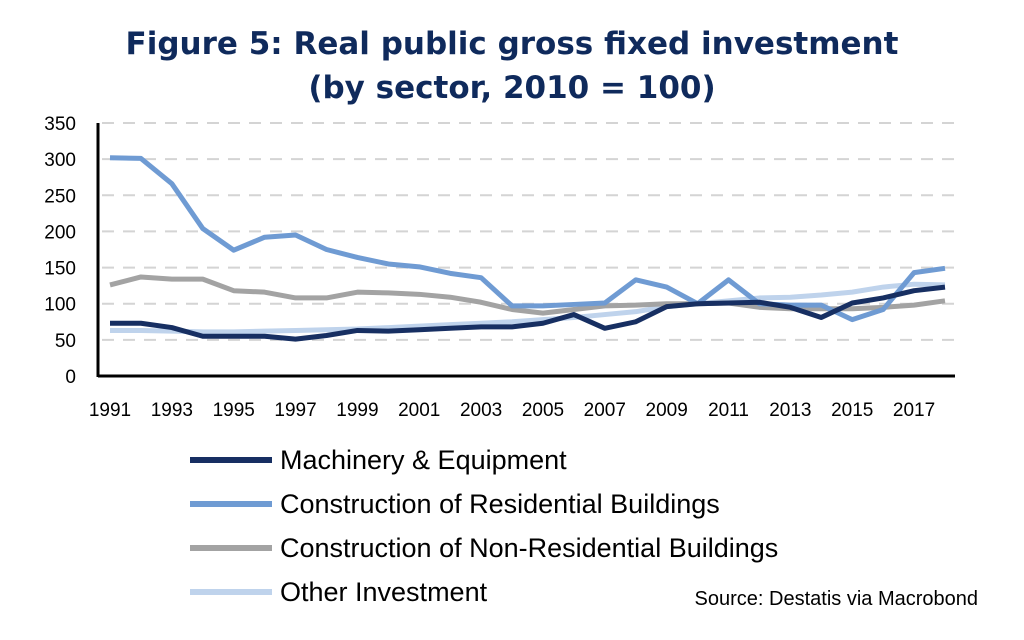 Image resolution: width=1024 pixels, height=640 pixels. I want to click on x-tick-label: 1997, so click(295, 410).